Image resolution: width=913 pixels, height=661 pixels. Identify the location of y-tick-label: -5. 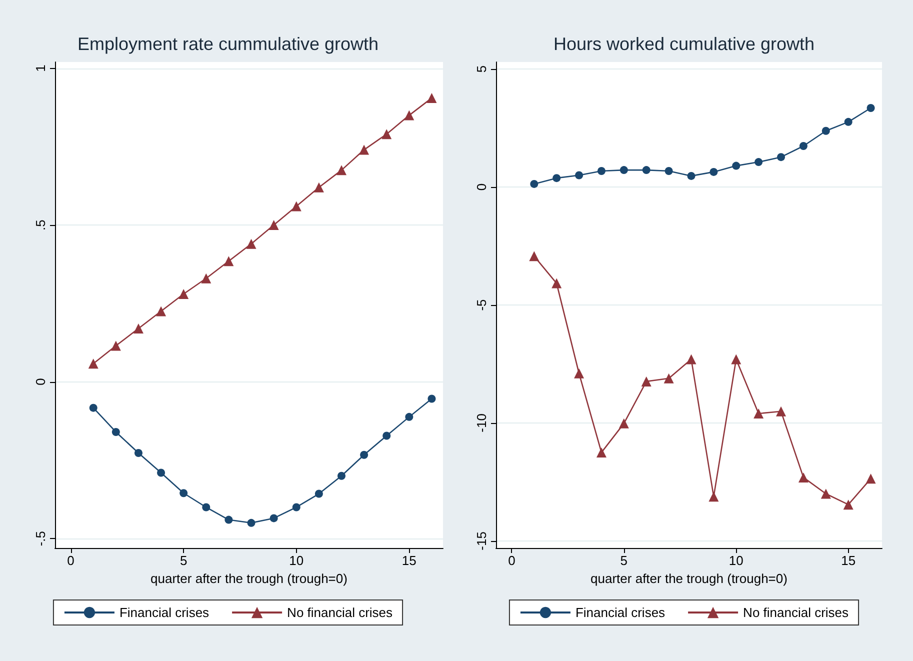
(481, 305).